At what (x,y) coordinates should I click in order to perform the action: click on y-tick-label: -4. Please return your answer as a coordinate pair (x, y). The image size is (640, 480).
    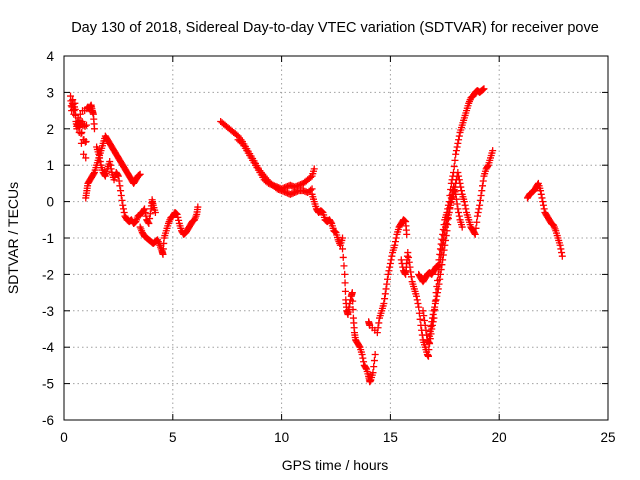
    Looking at the image, I should click on (48, 347).